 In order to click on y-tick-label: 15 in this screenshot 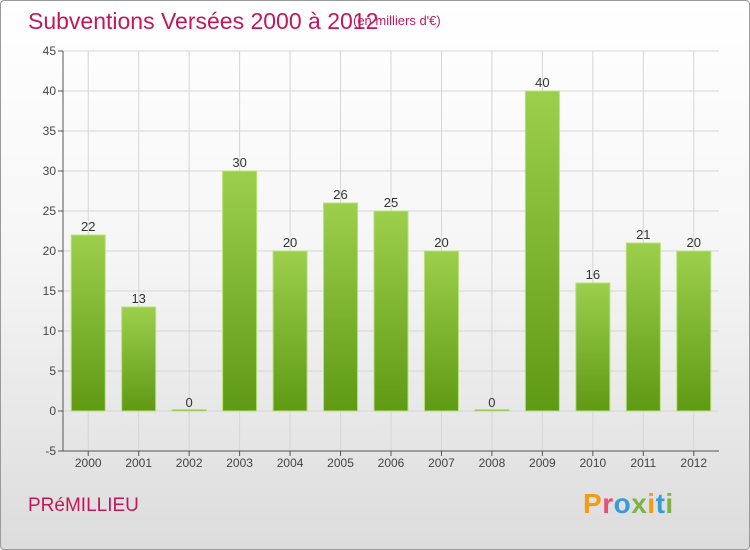, I will do `click(50, 291)`.